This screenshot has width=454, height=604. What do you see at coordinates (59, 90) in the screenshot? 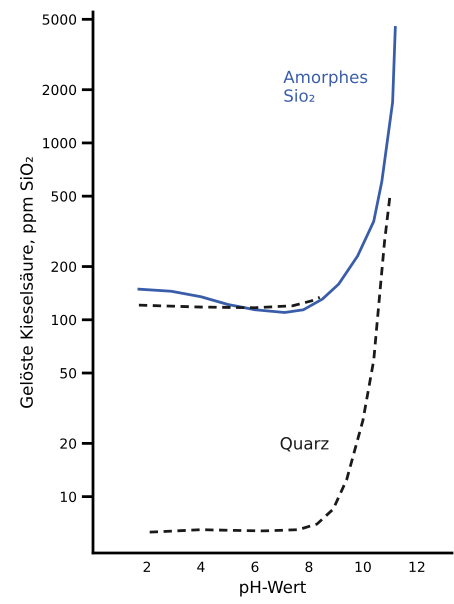
I see `y-tick-label: 2000` at bounding box center [59, 90].